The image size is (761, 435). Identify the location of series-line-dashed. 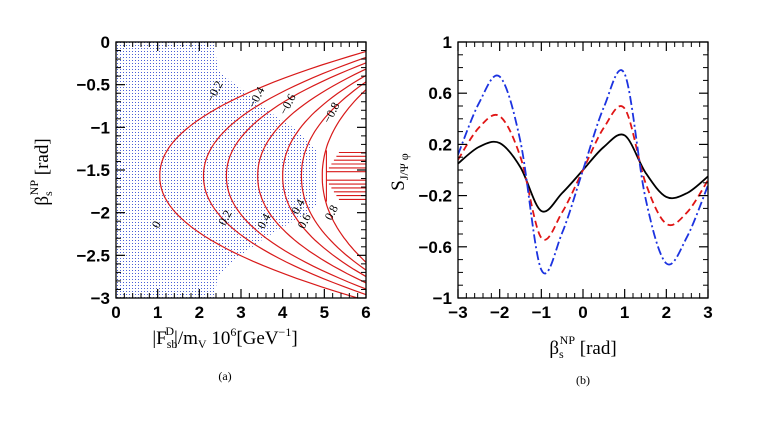
(583, 173).